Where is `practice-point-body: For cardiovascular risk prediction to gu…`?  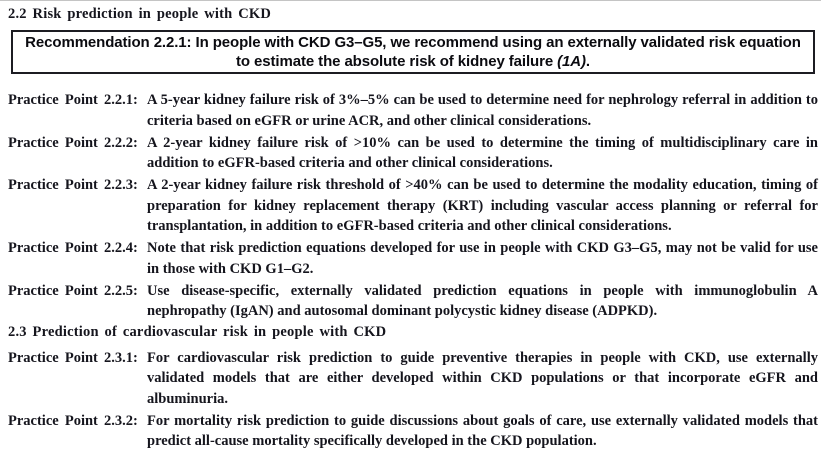 practice-point-body: For cardiovascular risk prediction to gu… is located at coordinates (482, 378).